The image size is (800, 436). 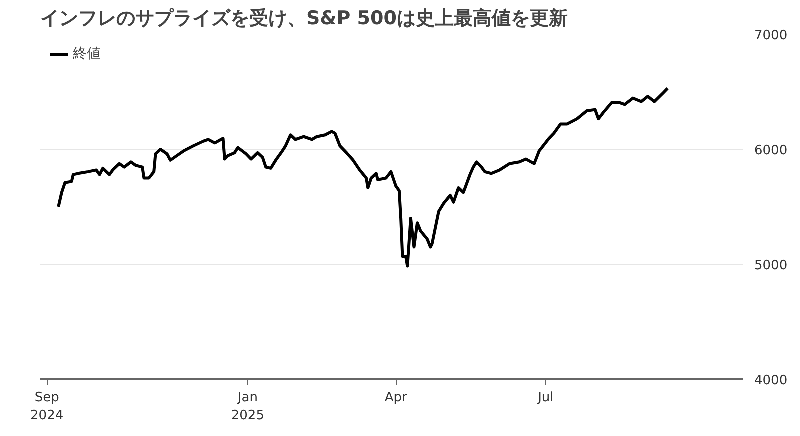 I want to click on y-tick-label: 5000, so click(x=771, y=266).